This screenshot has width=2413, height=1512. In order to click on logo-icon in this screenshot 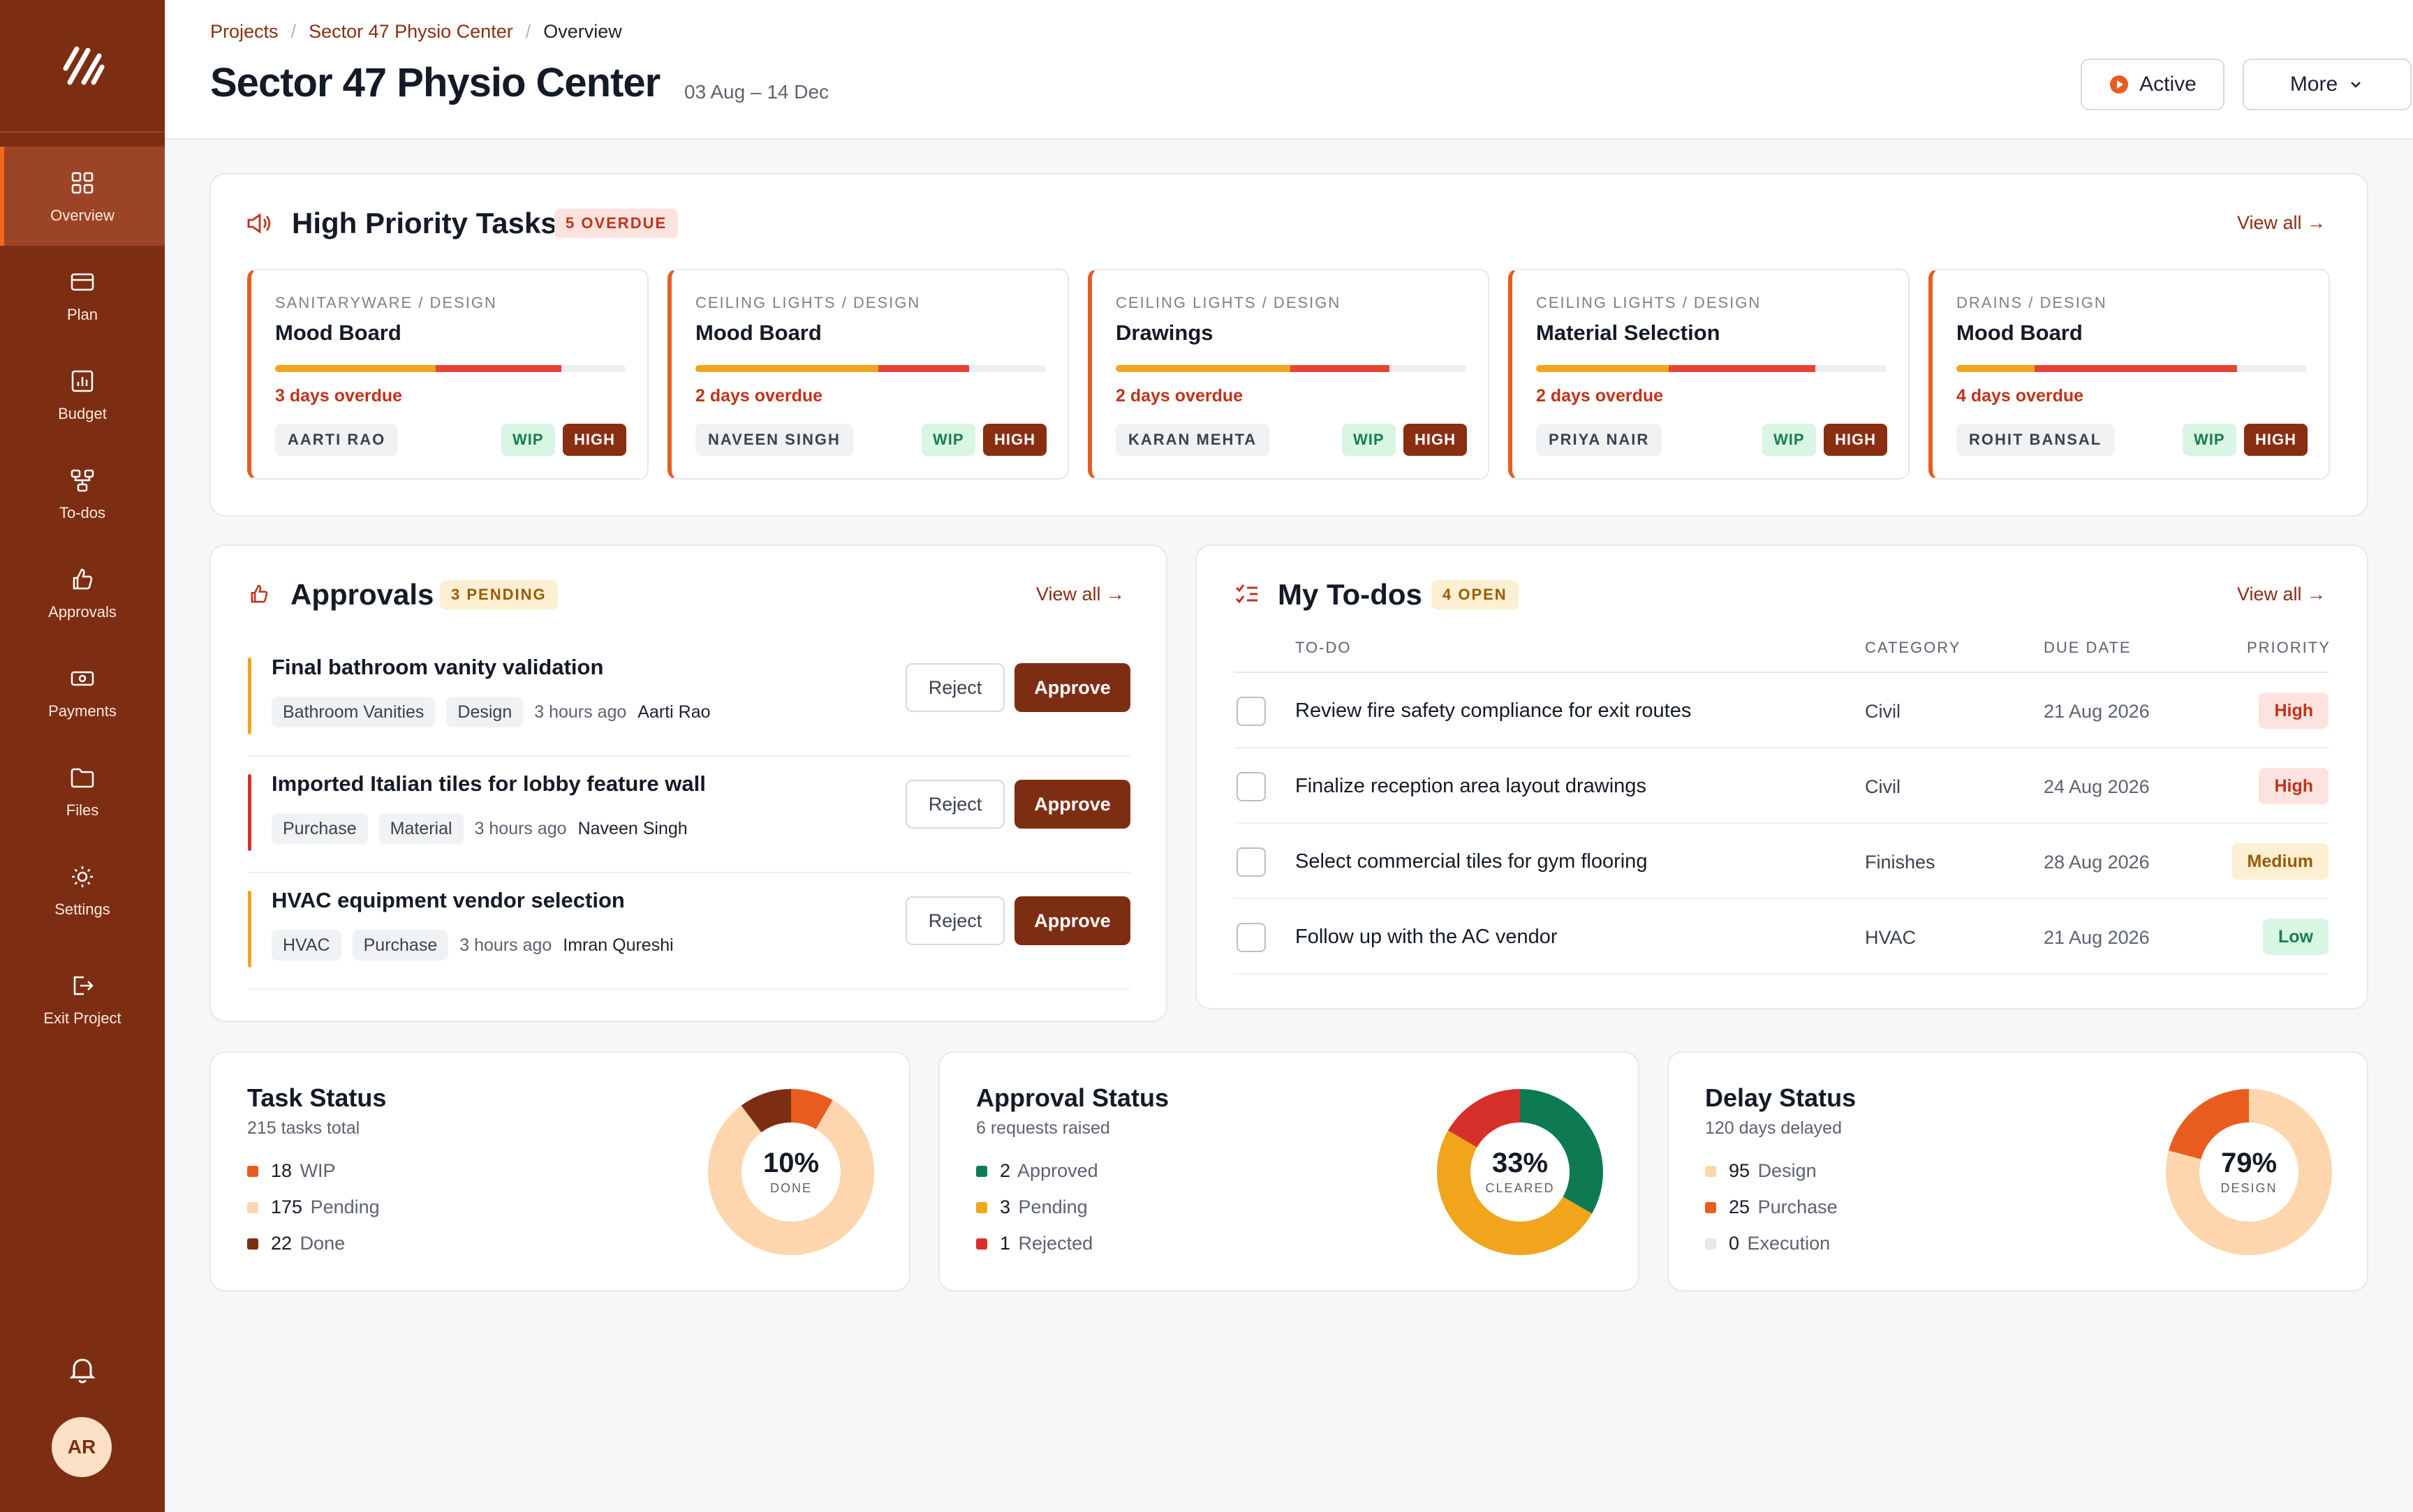, I will do `click(84, 65)`.